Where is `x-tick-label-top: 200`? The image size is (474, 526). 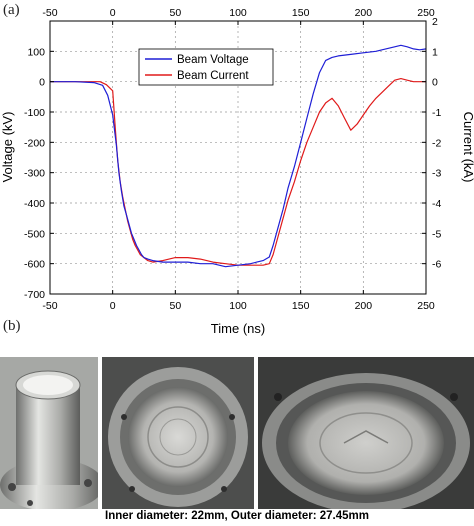 x-tick-label-top: 200 is located at coordinates (364, 13).